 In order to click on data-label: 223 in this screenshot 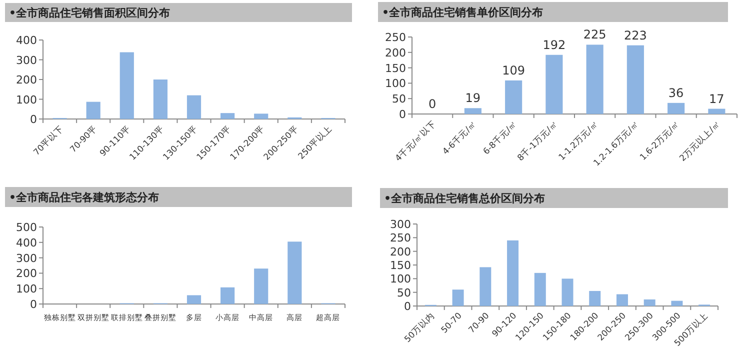, I will do `click(635, 35)`.